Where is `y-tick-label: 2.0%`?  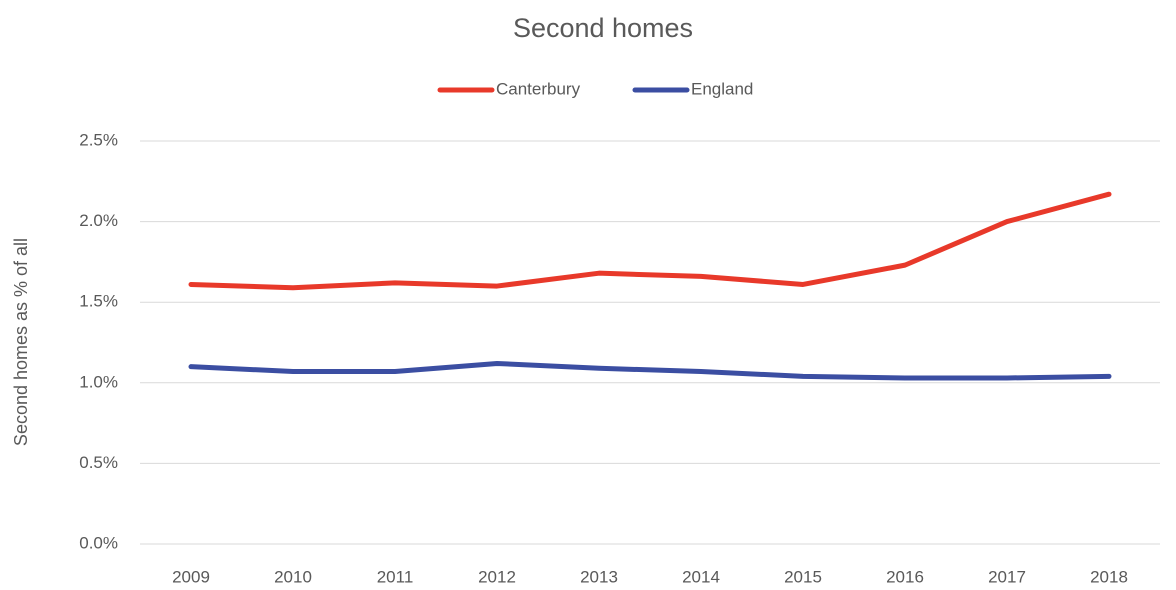 y-tick-label: 2.0% is located at coordinates (98, 220).